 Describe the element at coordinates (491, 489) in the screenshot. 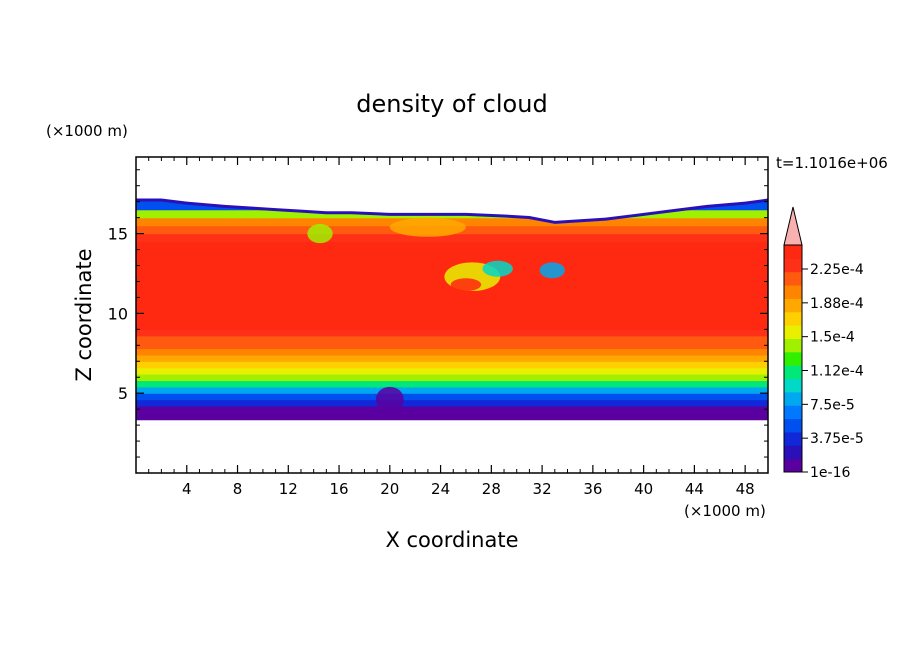

I see `x-tick-label: 28` at that location.